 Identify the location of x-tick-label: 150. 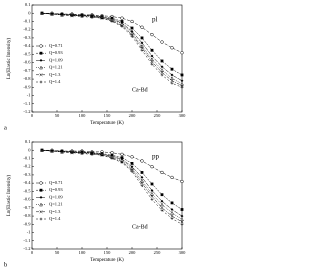
(108, 252).